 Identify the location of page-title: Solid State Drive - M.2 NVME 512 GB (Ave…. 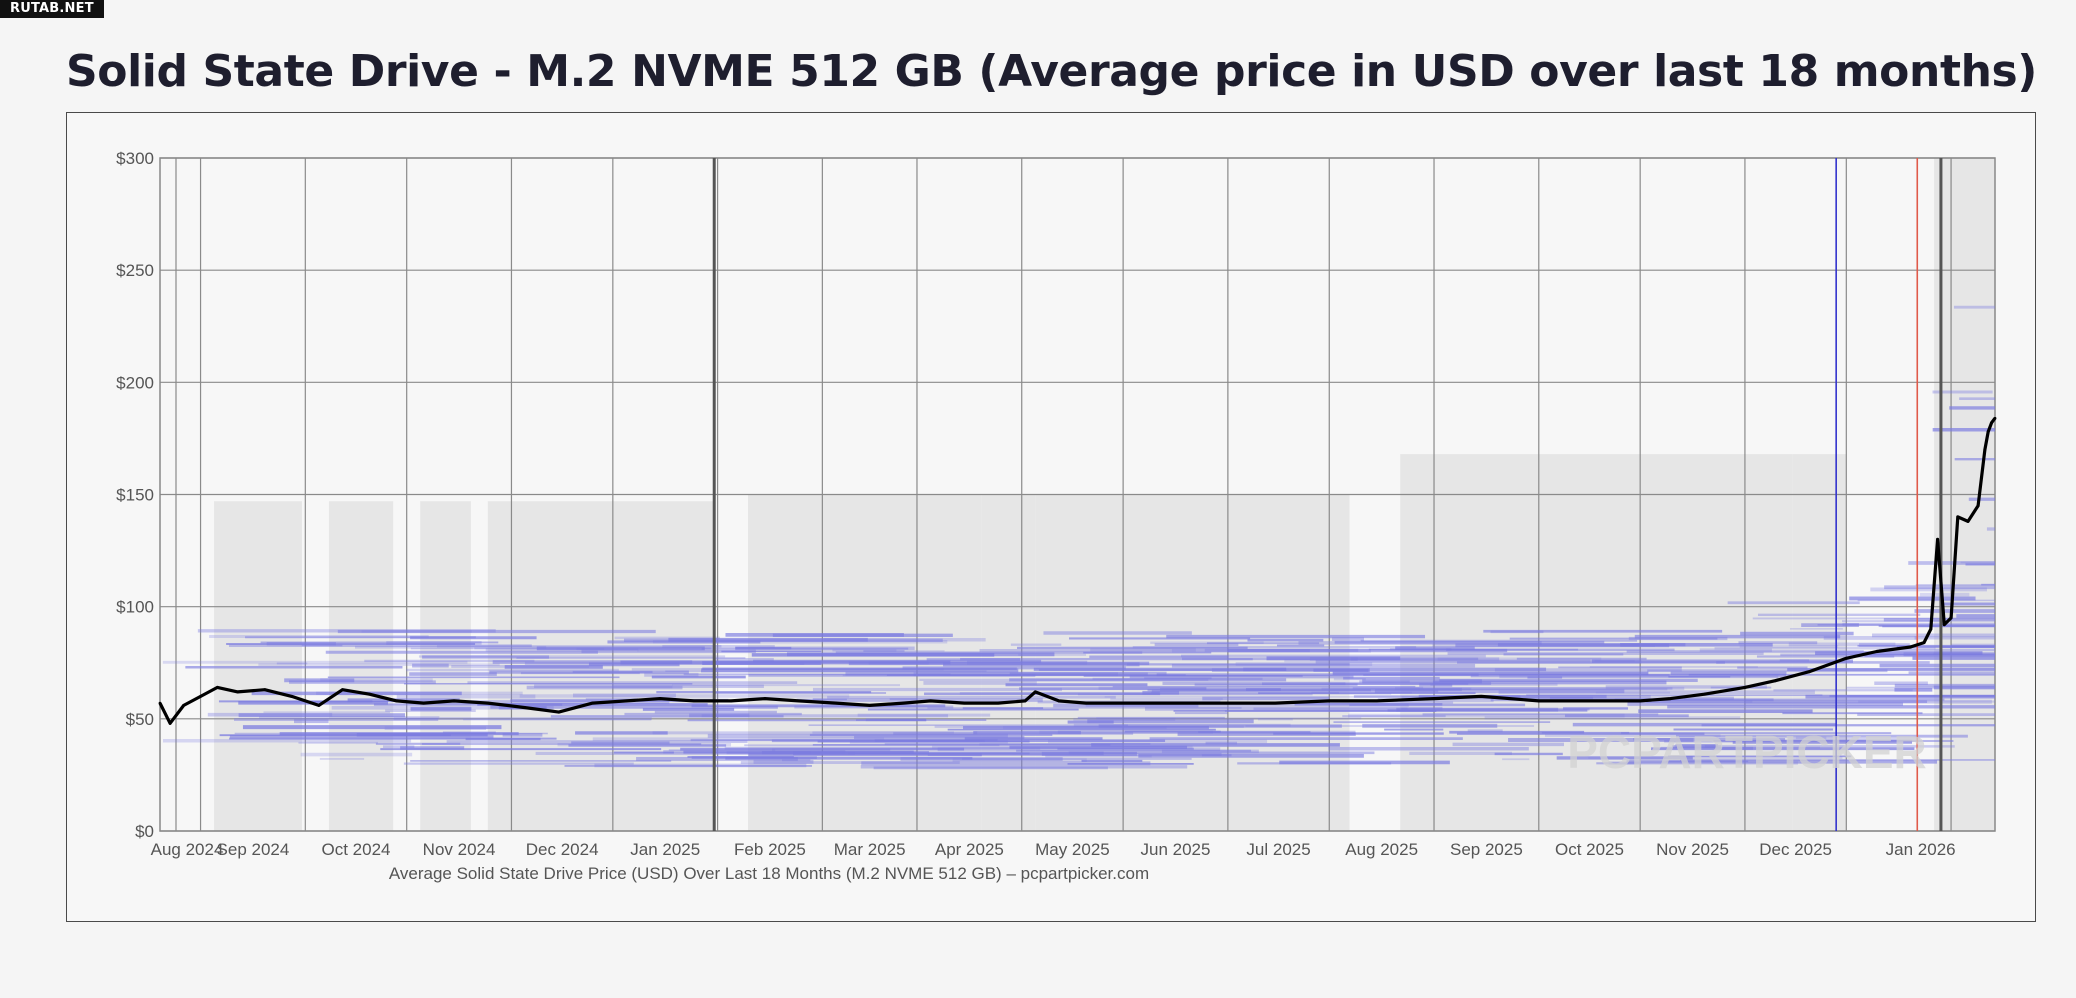
(1051, 71).